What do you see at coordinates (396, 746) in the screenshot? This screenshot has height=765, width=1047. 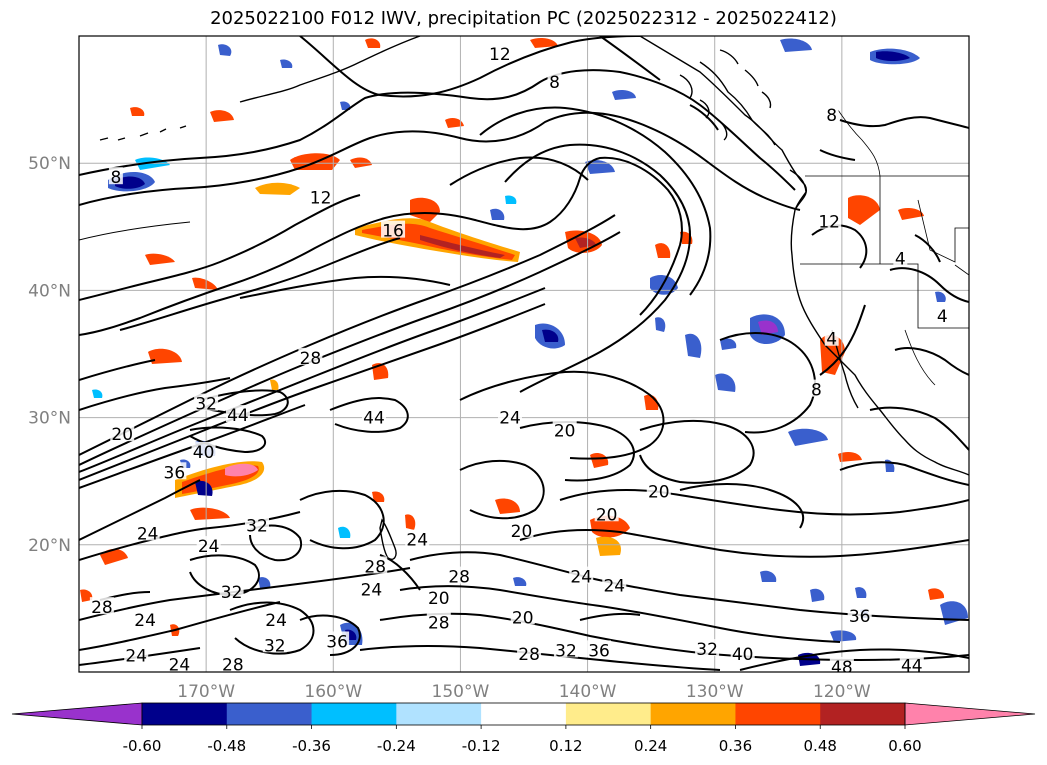 I see `colorbar-tick-label: -0.24` at bounding box center [396, 746].